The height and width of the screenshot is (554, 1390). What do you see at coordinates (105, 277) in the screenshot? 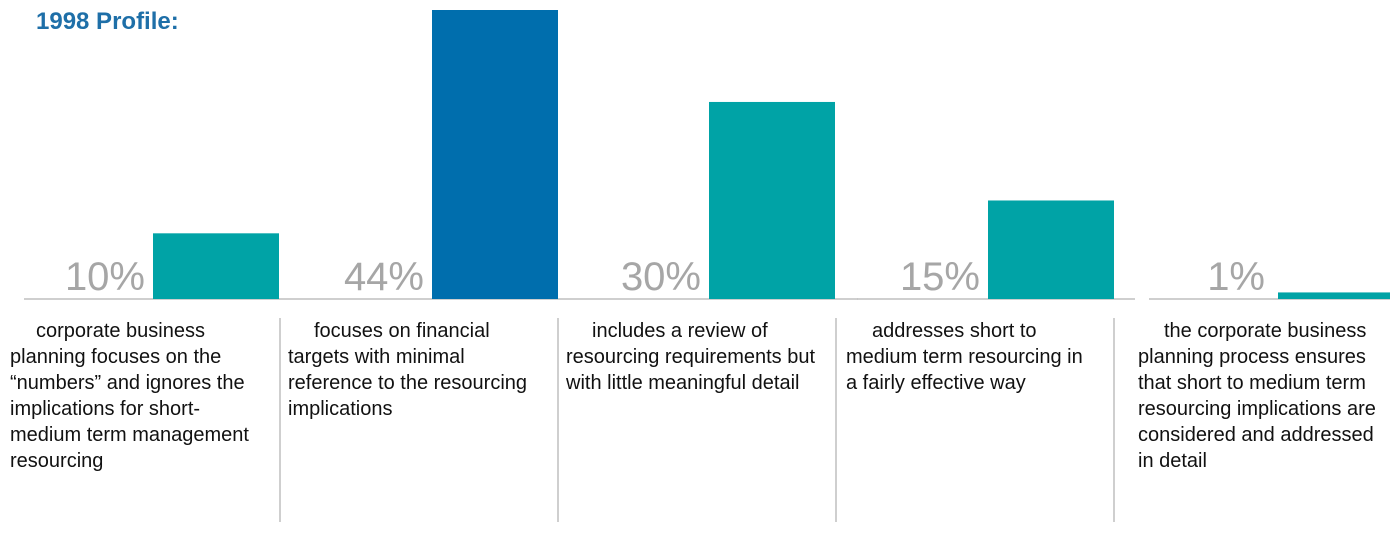
I see `percent-label: 10%` at bounding box center [105, 277].